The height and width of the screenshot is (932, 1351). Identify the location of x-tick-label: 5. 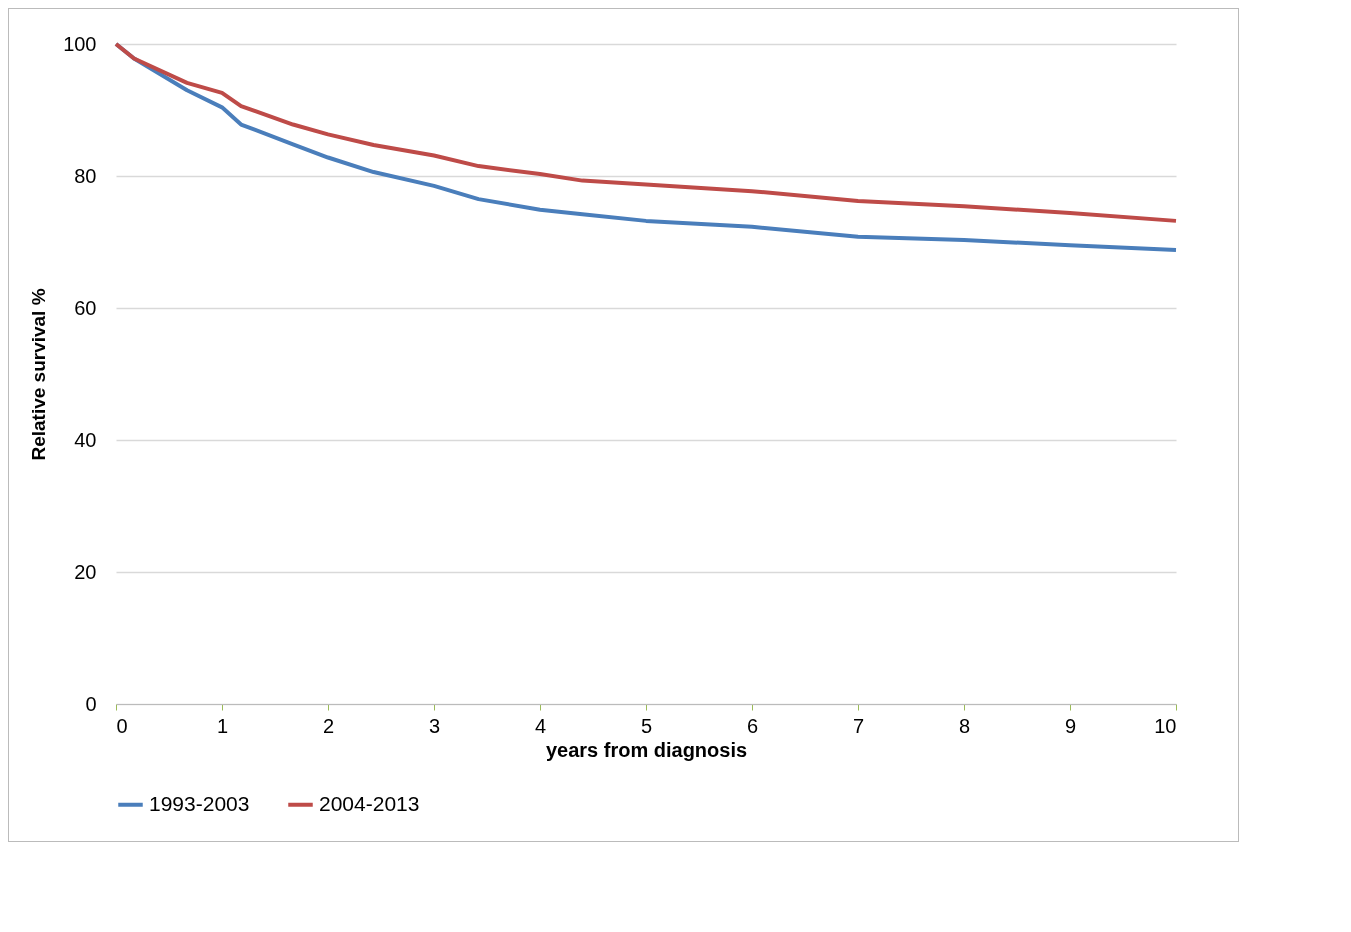
(646, 725).